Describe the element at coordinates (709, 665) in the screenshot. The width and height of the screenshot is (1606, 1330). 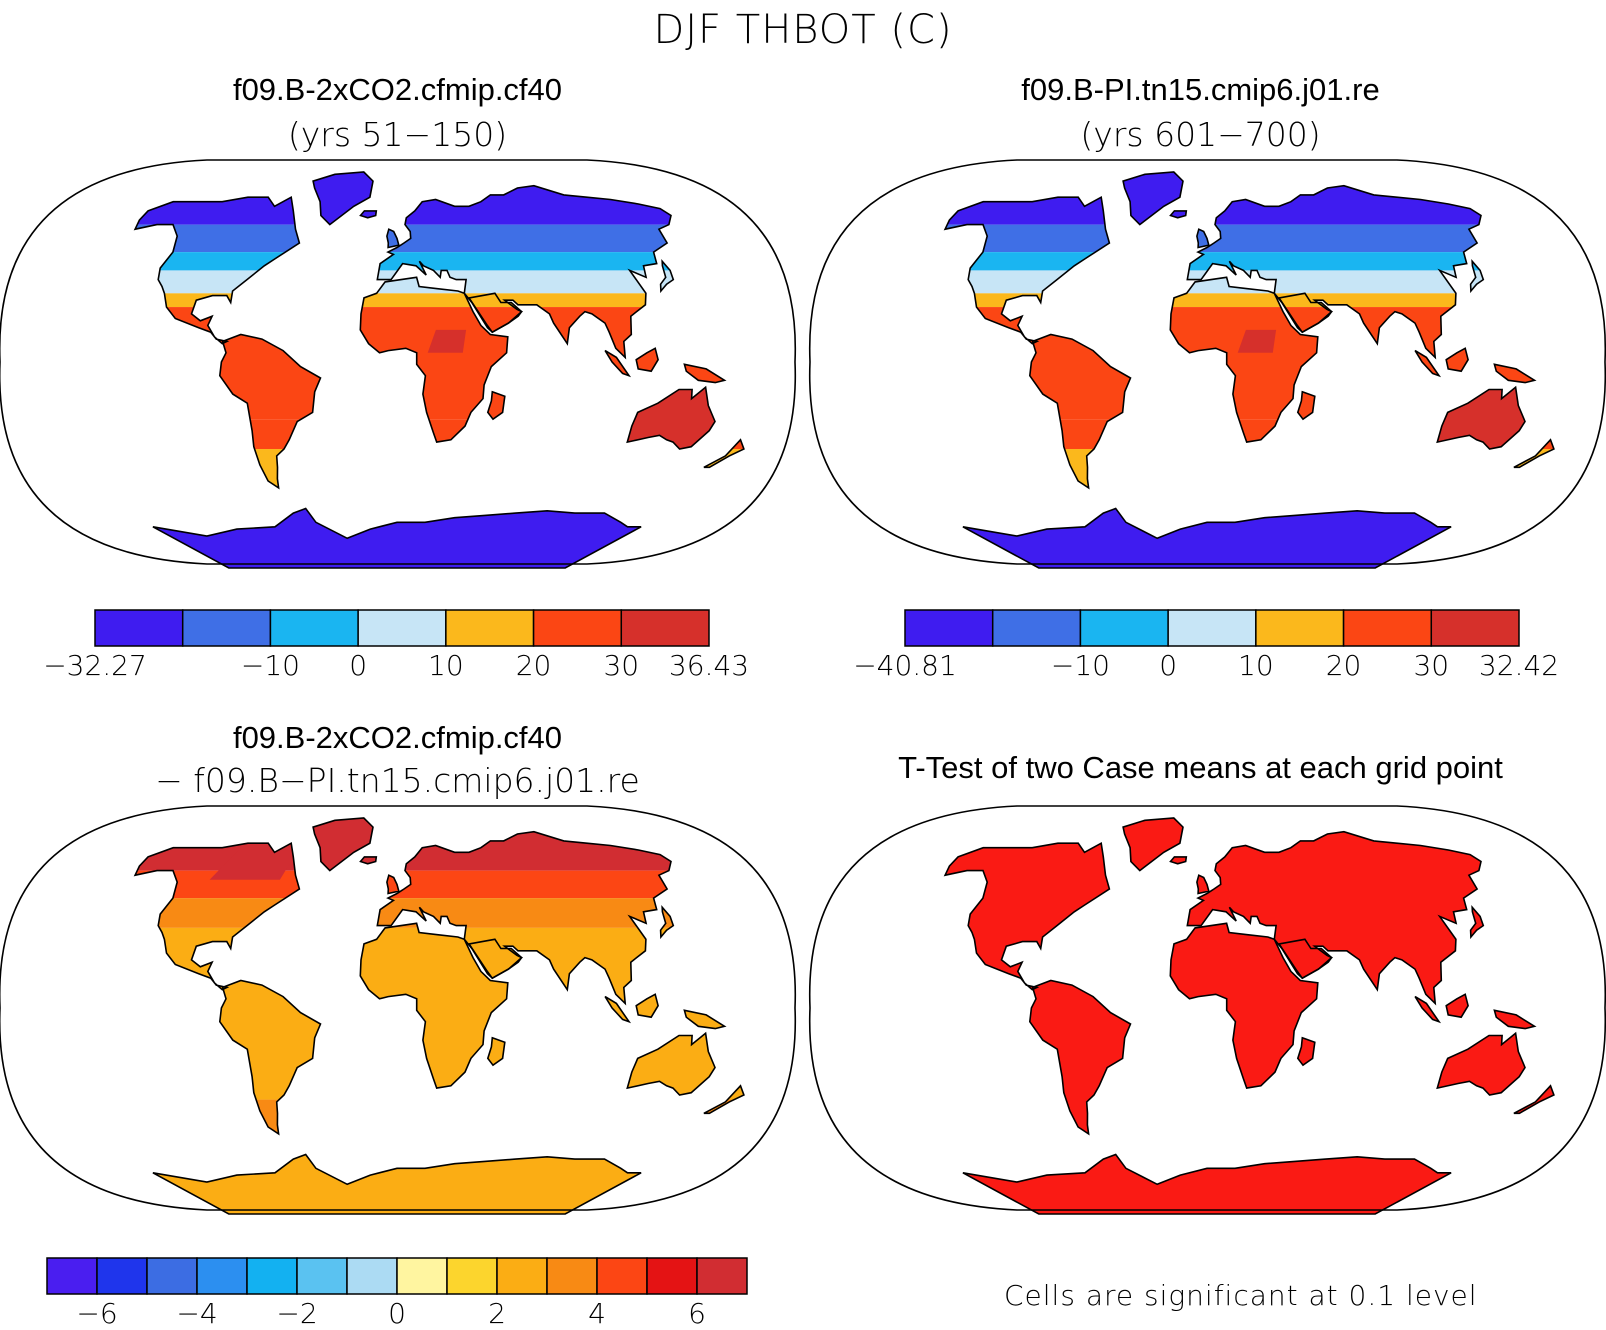
I see `colorbar-tick-label: 36.43` at that location.